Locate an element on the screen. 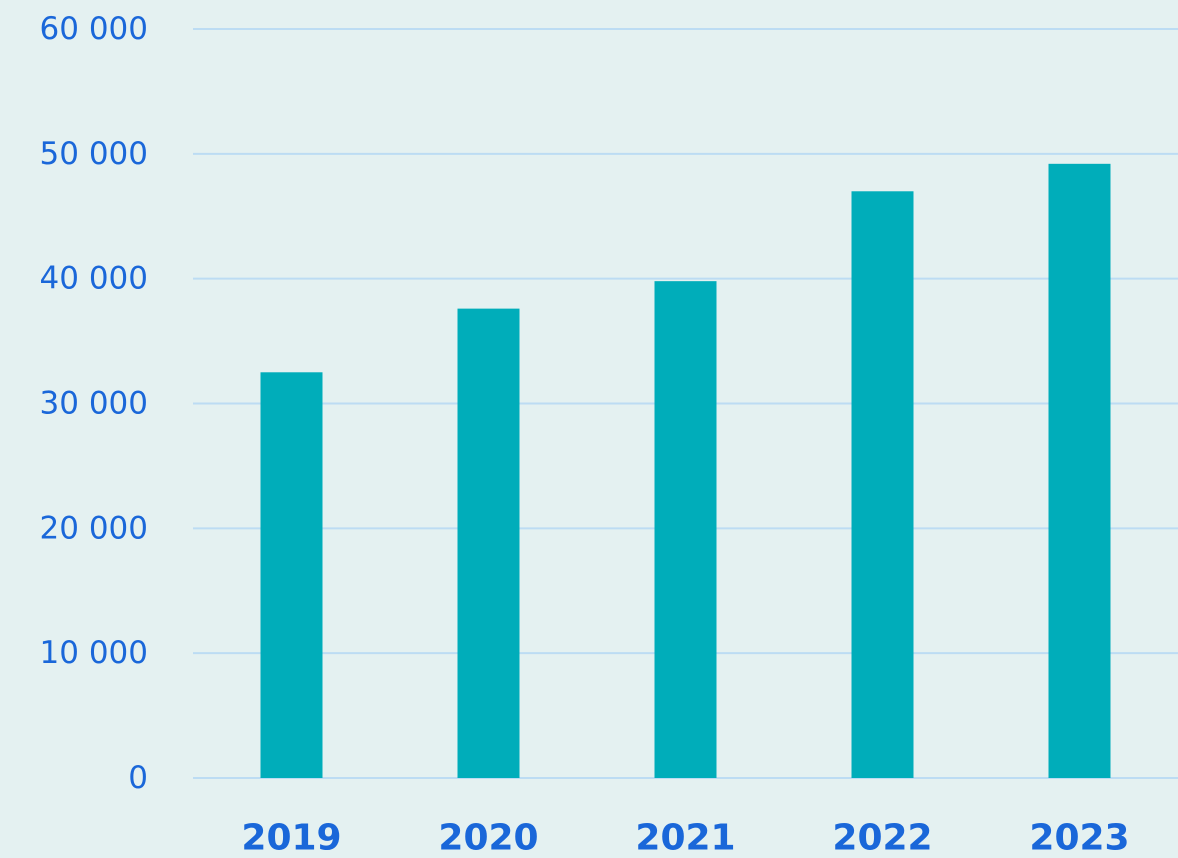 The height and width of the screenshot is (858, 1178). x-tick-label-2022: 2022 is located at coordinates (882, 838).